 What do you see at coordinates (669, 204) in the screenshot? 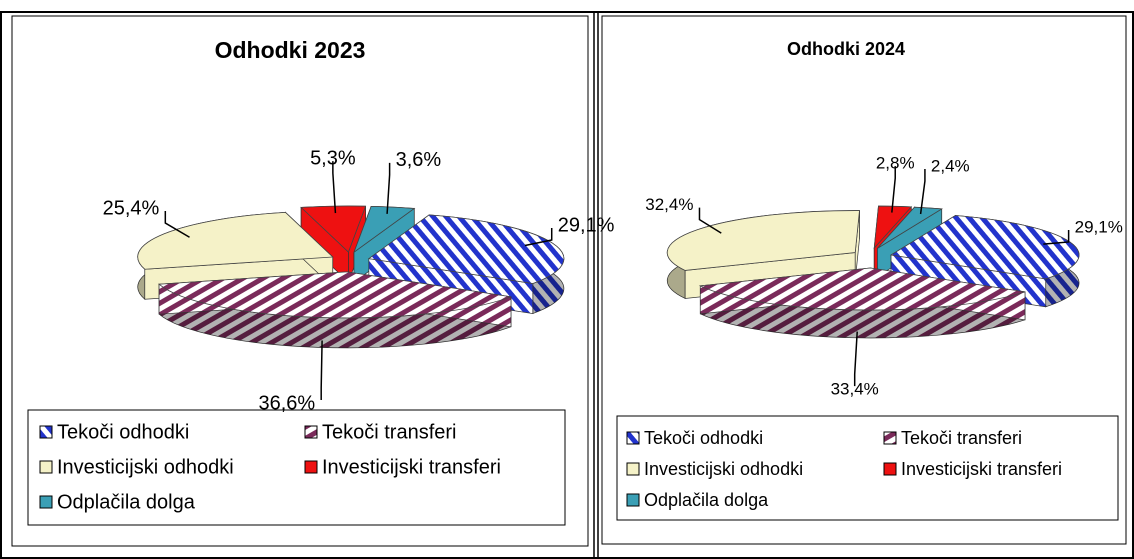
I see `data-label: 32,4%` at bounding box center [669, 204].